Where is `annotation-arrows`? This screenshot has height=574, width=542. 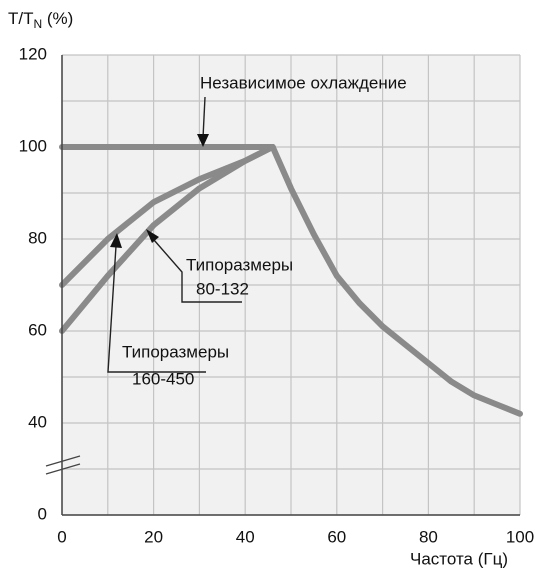
annotation-arrows is located at coordinates (174, 234).